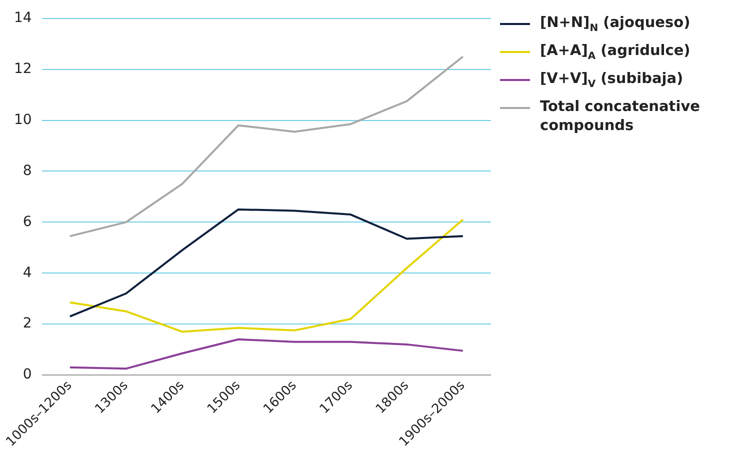  I want to click on y-tick-label: 2, so click(27, 324).